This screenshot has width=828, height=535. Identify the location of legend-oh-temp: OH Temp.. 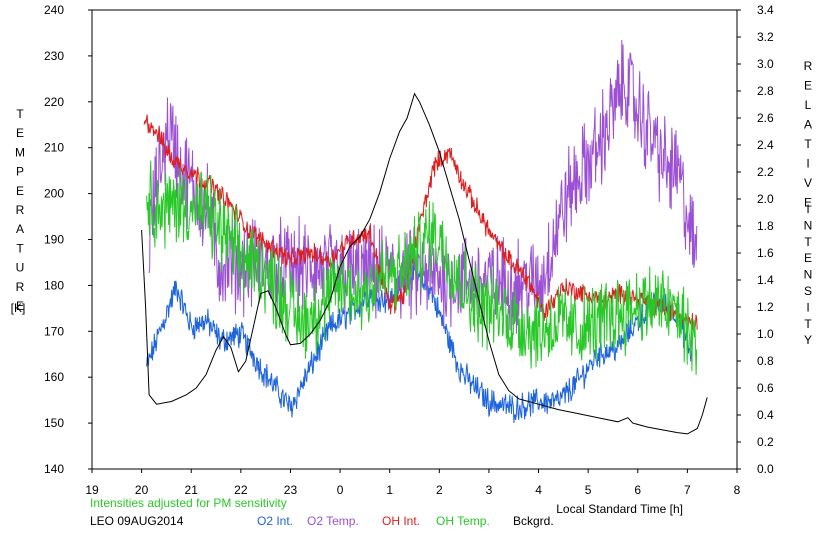
(463, 521).